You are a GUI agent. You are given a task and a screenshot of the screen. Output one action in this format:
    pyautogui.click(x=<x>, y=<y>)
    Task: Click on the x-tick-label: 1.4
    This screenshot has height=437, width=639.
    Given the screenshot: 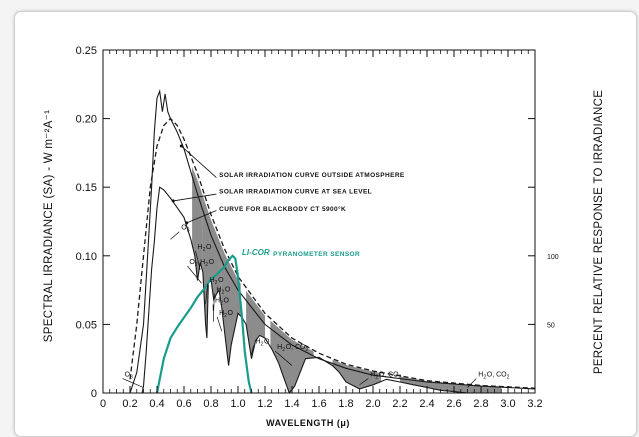 What is the action you would take?
    pyautogui.click(x=291, y=404)
    